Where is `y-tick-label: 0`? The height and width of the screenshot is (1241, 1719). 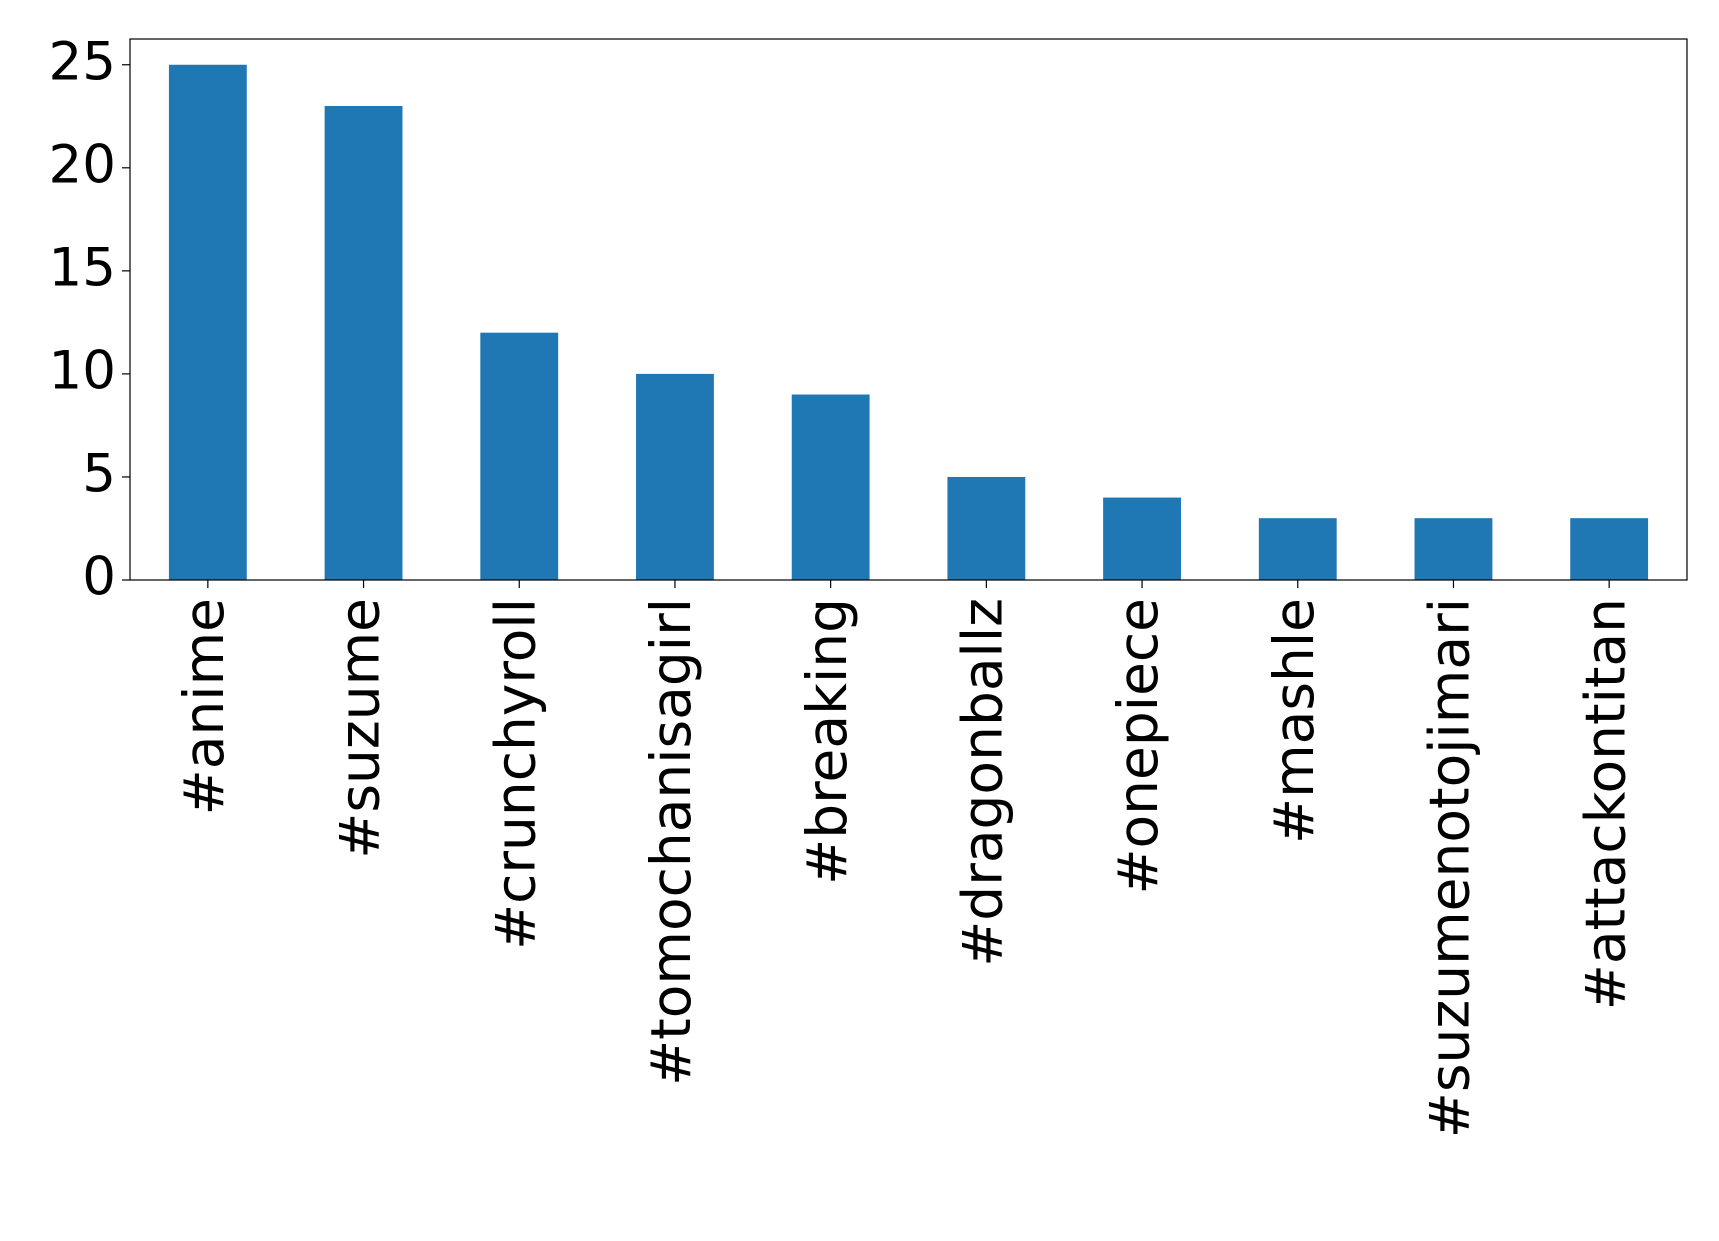 y-tick-label: 0 is located at coordinates (99, 577).